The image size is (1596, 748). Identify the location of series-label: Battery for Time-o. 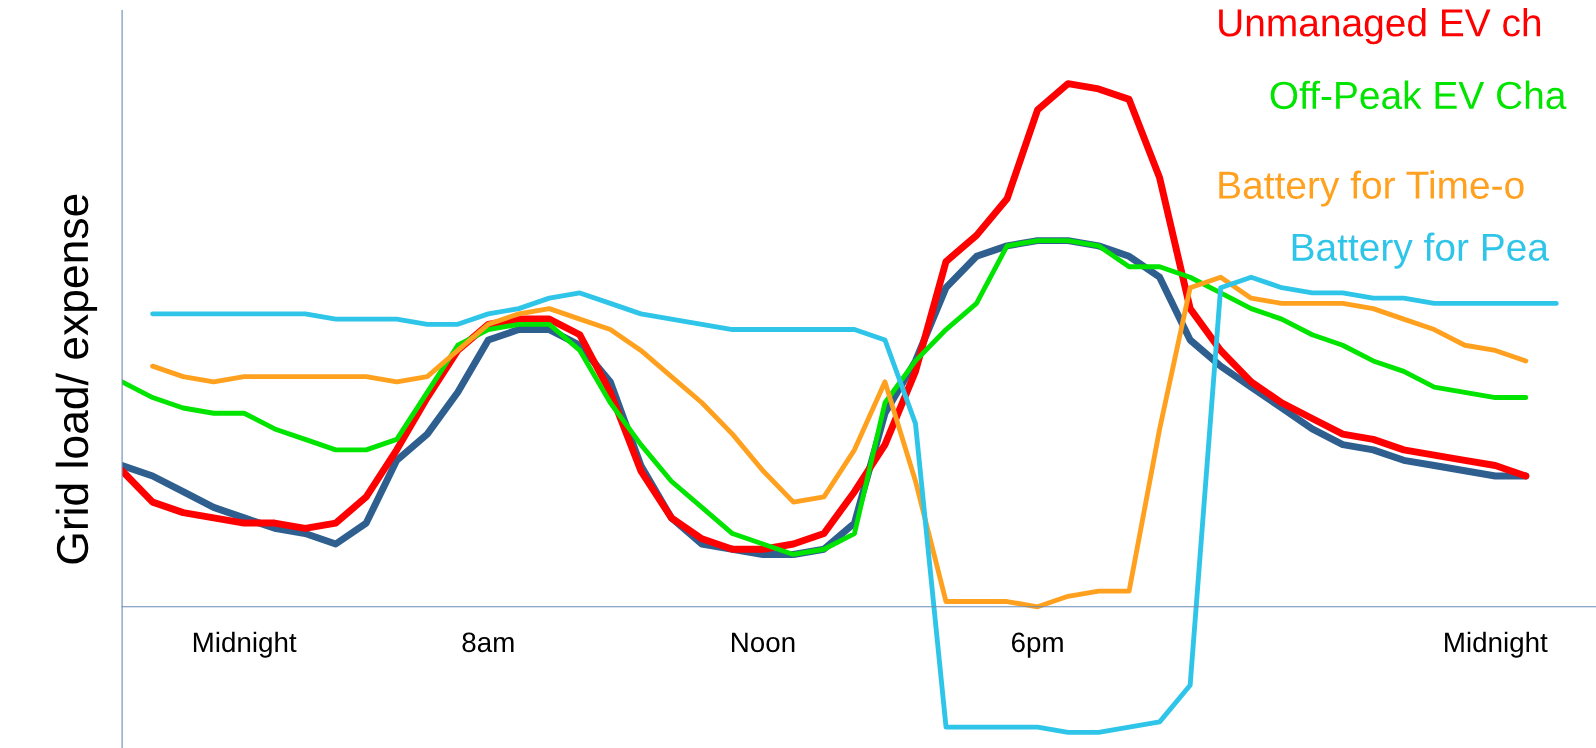
(1371, 188).